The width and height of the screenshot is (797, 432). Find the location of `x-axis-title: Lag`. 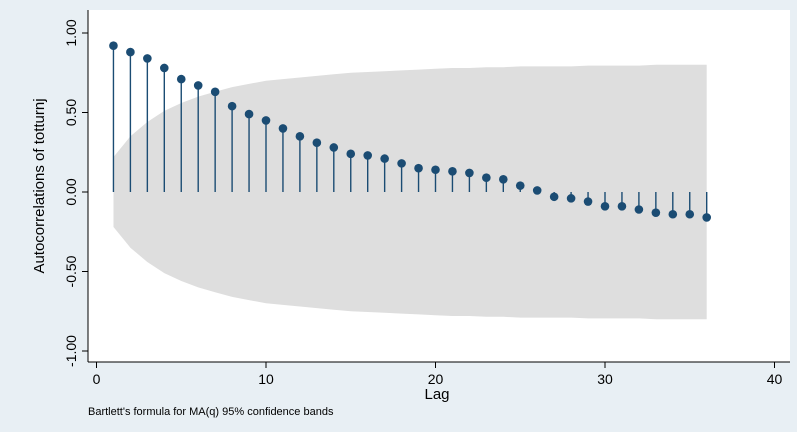

x-axis-title: Lag is located at coordinates (436, 394).